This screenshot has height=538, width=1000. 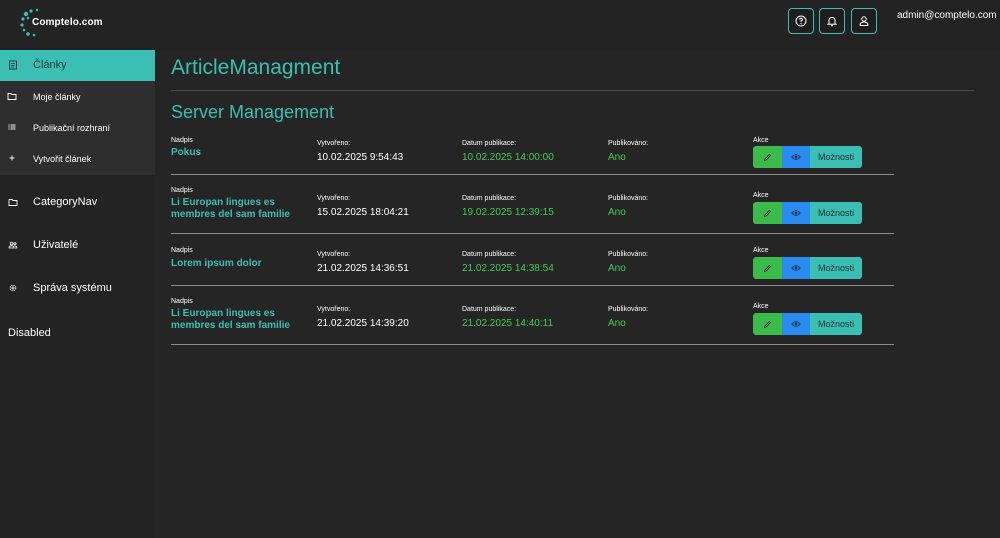 I want to click on users-icon, so click(x=13, y=245).